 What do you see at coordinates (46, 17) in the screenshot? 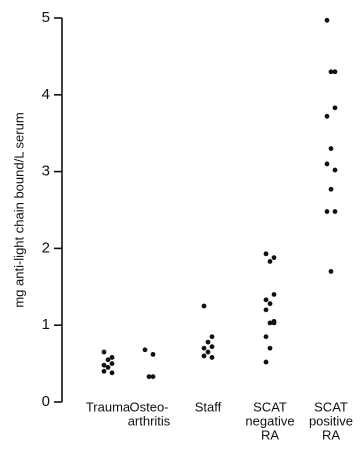
I see `y-tick-label: 5` at bounding box center [46, 17].